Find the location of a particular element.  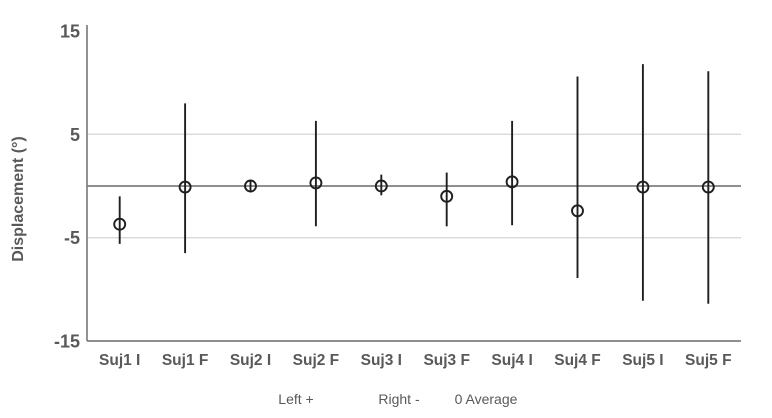

x-tick-label: Suj5 I is located at coordinates (642, 360).